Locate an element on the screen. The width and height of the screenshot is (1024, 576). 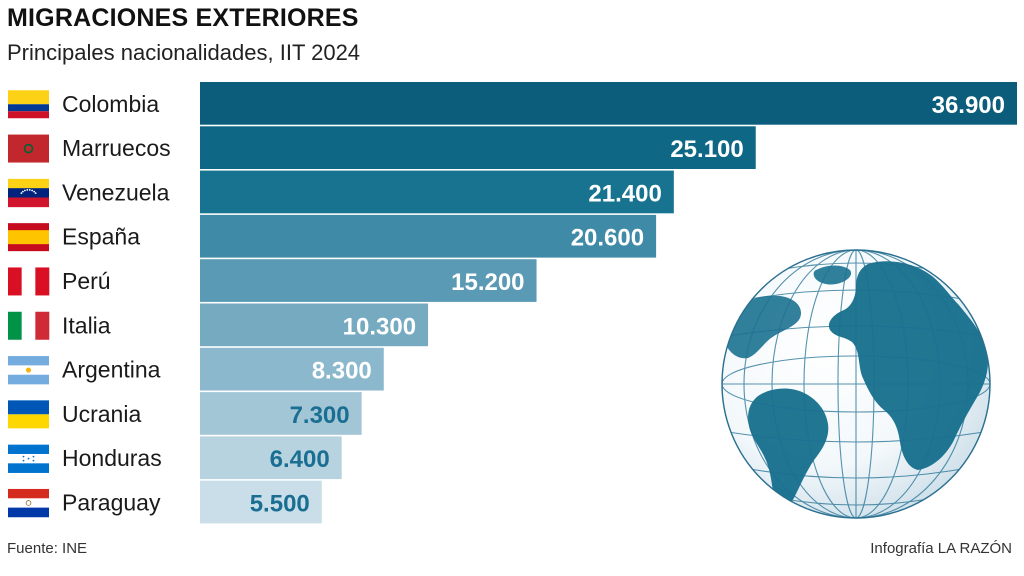
value-label: 5.500 is located at coordinates (280, 503).